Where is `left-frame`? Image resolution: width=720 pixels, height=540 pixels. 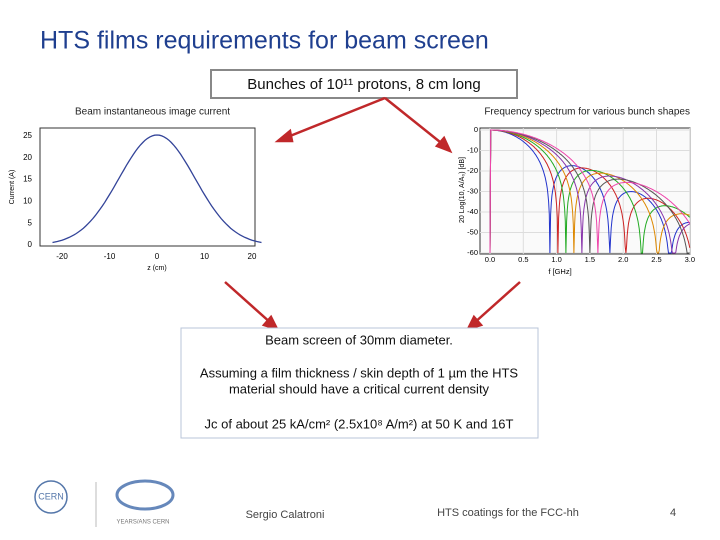 left-frame is located at coordinates (147, 187).